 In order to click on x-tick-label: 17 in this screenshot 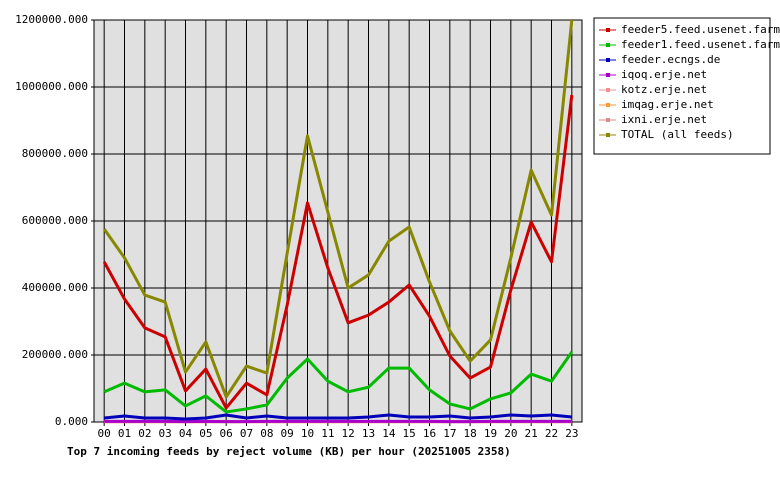, I will do `click(449, 433)`.